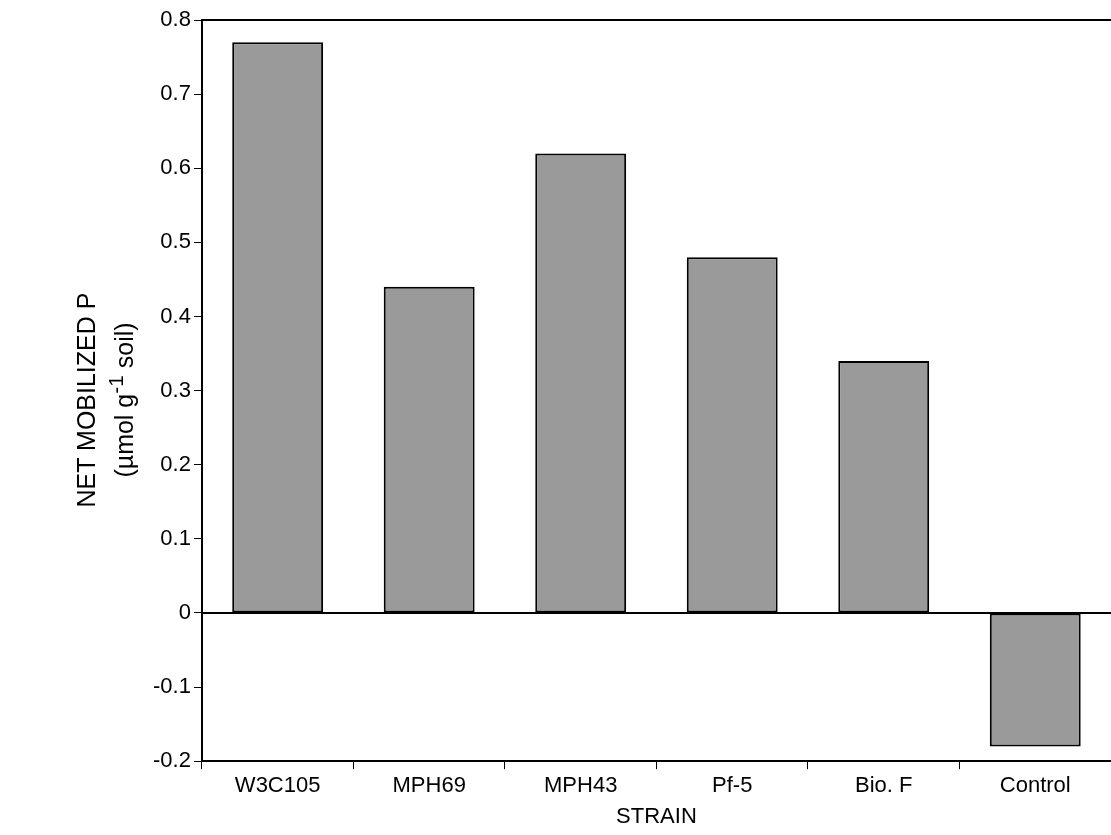 The height and width of the screenshot is (835, 1111). What do you see at coordinates (656, 815) in the screenshot?
I see `x-axis-title: STRAIN` at bounding box center [656, 815].